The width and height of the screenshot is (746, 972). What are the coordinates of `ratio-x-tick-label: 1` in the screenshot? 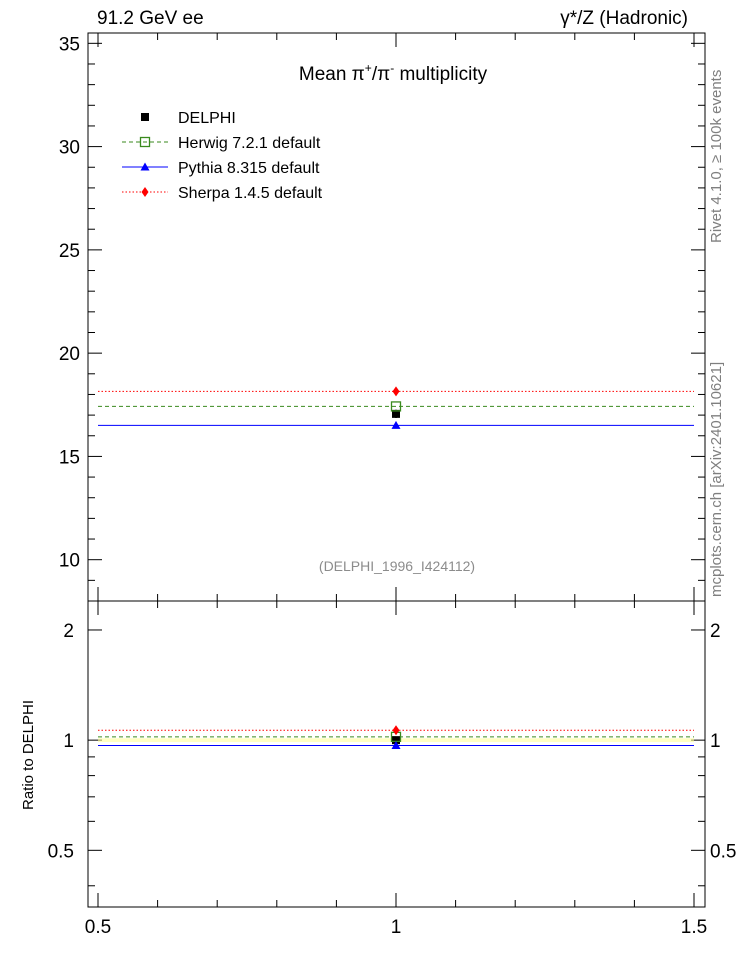 It's located at (396, 927).